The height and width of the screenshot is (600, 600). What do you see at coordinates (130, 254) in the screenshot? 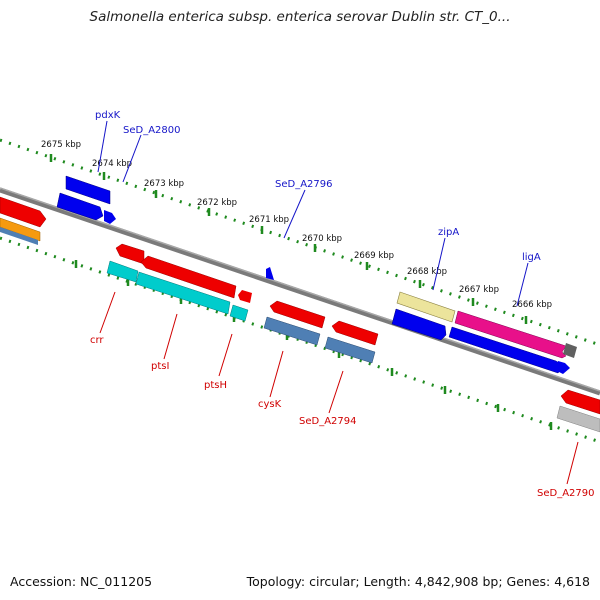
I see `gene-crr` at bounding box center [130, 254].